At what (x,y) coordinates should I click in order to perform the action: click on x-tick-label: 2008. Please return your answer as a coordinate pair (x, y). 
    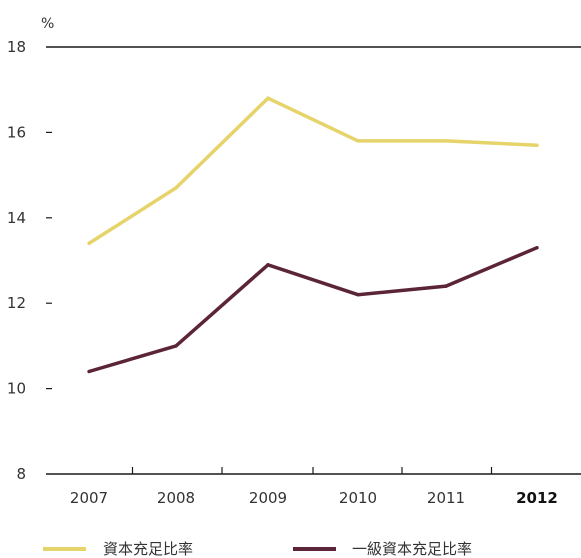
    Looking at the image, I should click on (176, 498).